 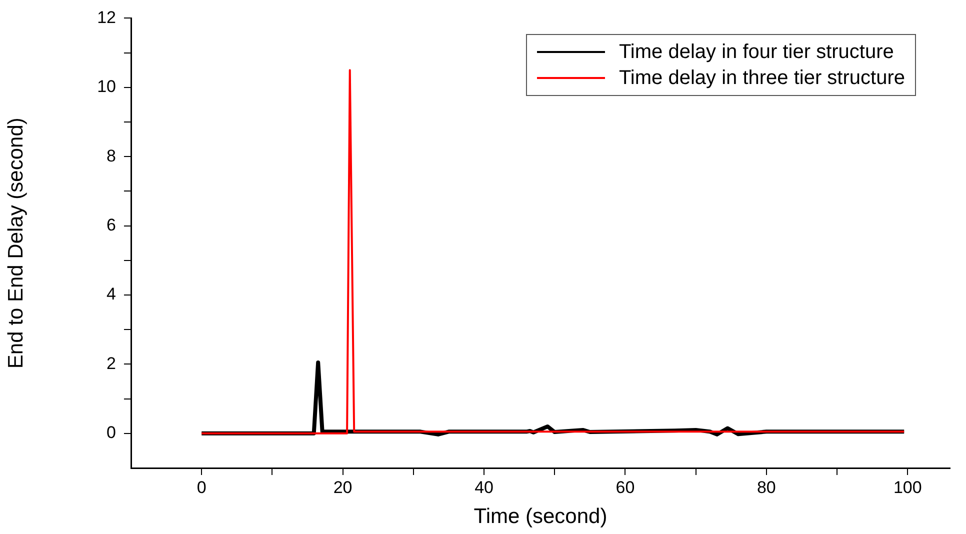 What do you see at coordinates (541, 516) in the screenshot?
I see `x-axis-title: Time (second)` at bounding box center [541, 516].